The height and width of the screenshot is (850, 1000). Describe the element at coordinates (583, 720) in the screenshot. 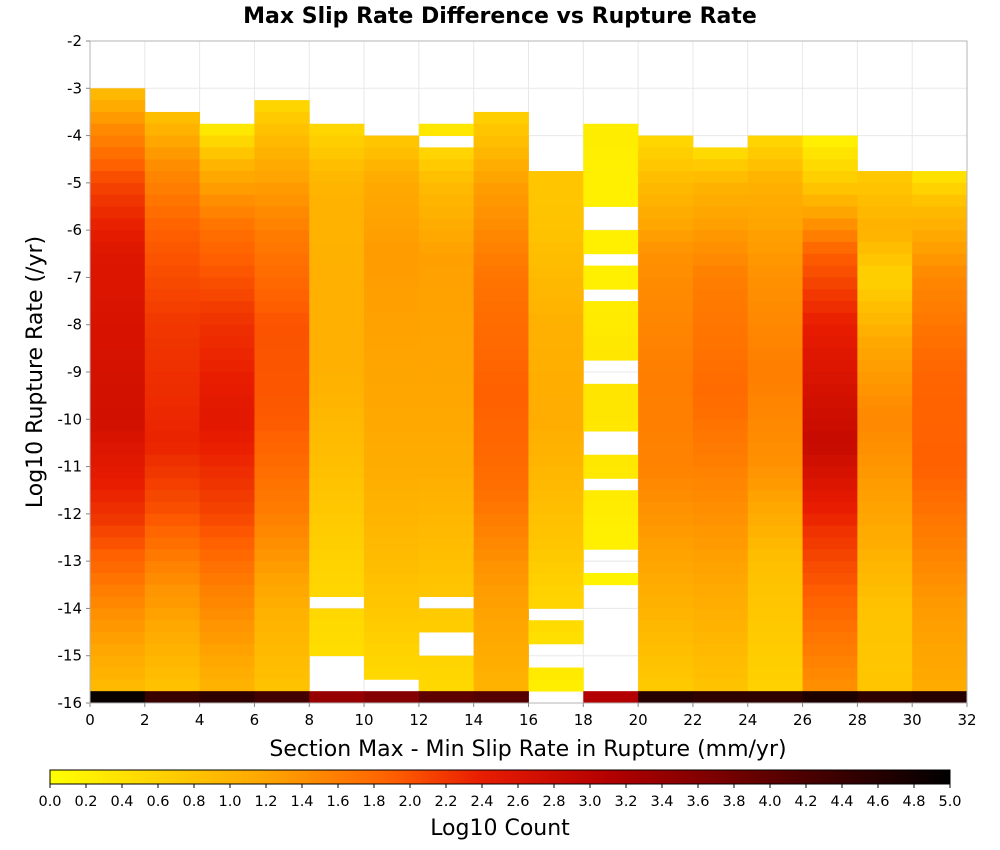

I see `x-tick-label: 18` at that location.